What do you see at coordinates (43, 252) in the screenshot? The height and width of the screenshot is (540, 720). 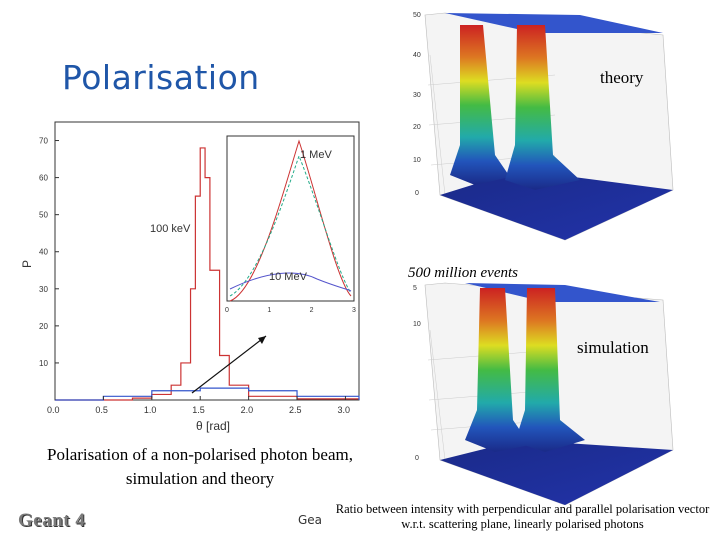 I see `y-tick-label: 40` at bounding box center [43, 252].